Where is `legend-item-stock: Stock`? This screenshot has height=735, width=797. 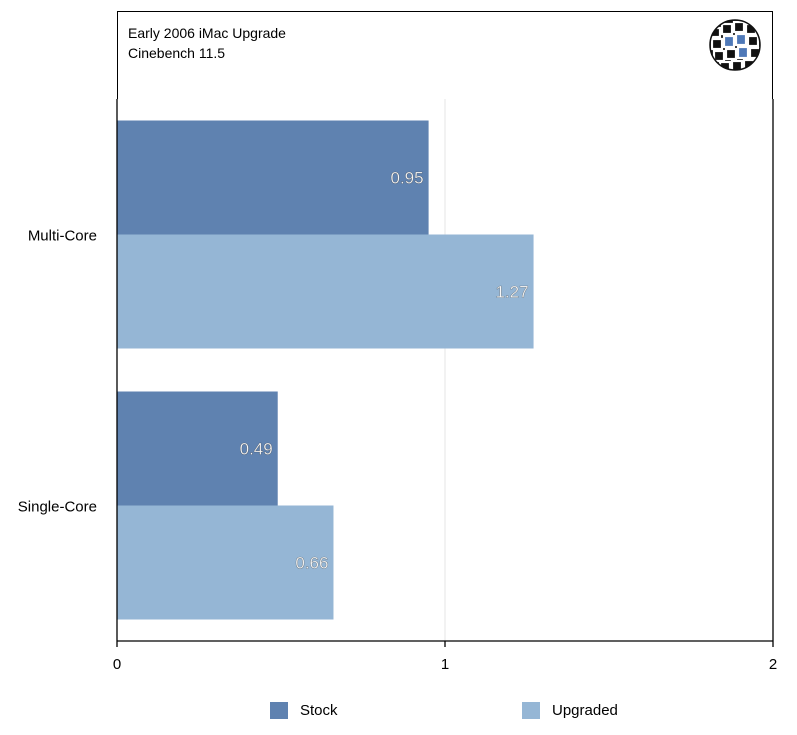 legend-item-stock: Stock is located at coordinates (304, 710).